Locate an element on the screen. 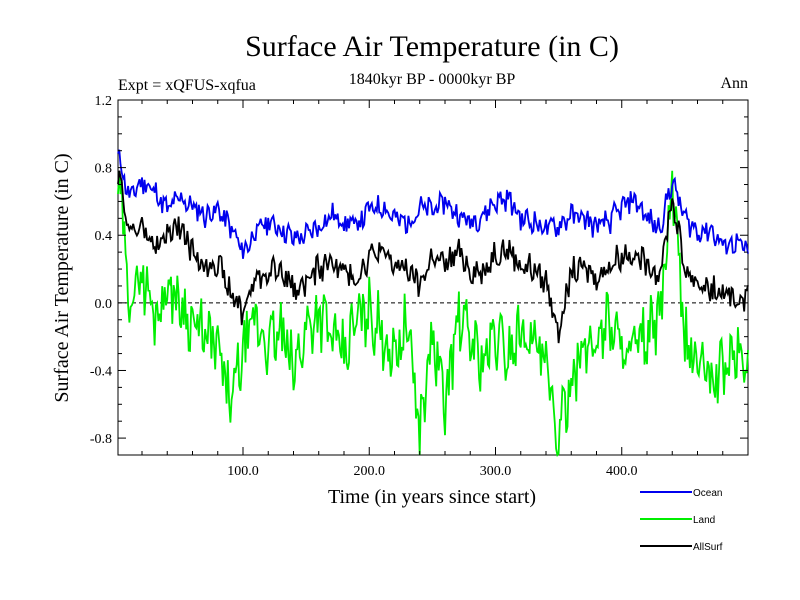 Image resolution: width=800 pixels, height=600 pixels. x-tick-label: 400.0 is located at coordinates (622, 471).